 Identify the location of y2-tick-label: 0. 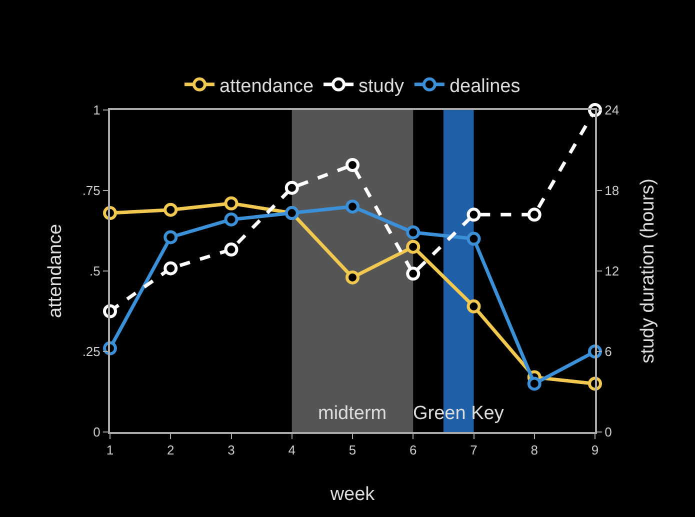
(608, 432).